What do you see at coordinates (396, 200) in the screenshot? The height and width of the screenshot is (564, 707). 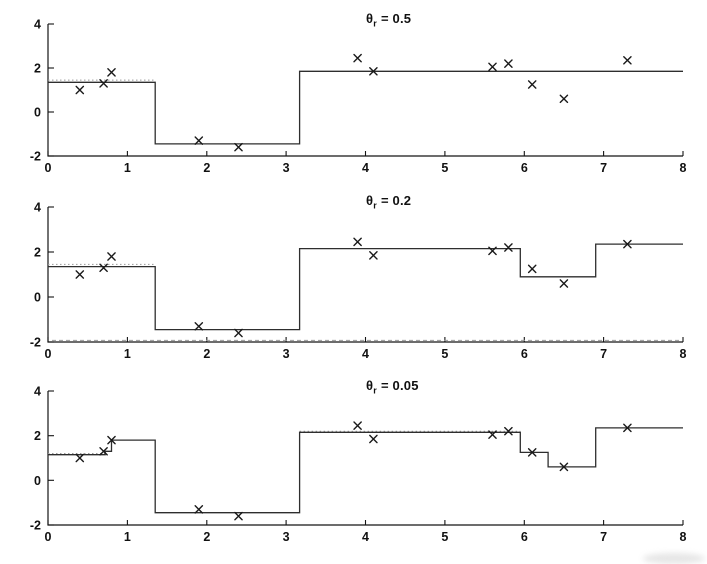 I see `theta-value: = 0.2` at bounding box center [396, 200].